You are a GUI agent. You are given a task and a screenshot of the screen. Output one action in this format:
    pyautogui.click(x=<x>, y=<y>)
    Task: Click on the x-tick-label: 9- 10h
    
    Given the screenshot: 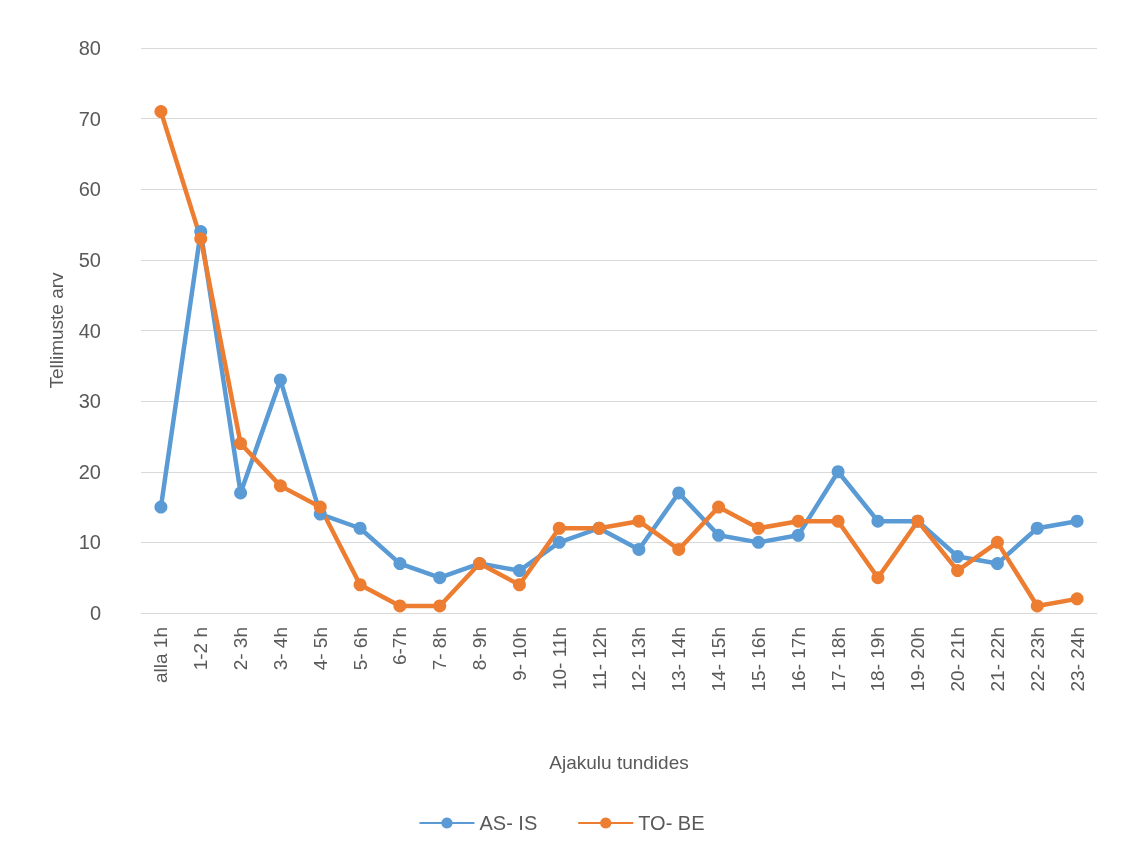 What is the action you would take?
    pyautogui.click(x=519, y=654)
    